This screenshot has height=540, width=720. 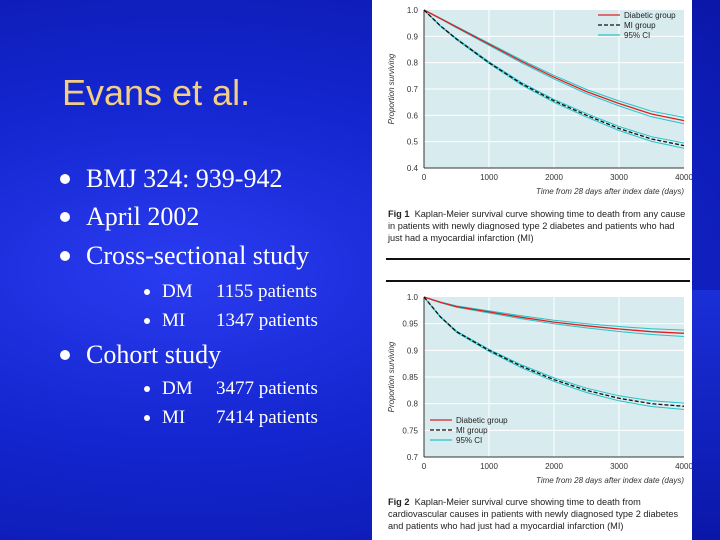 What do you see at coordinates (267, 417) in the screenshot?
I see `sub-bullet-value: 7414 patients` at bounding box center [267, 417].